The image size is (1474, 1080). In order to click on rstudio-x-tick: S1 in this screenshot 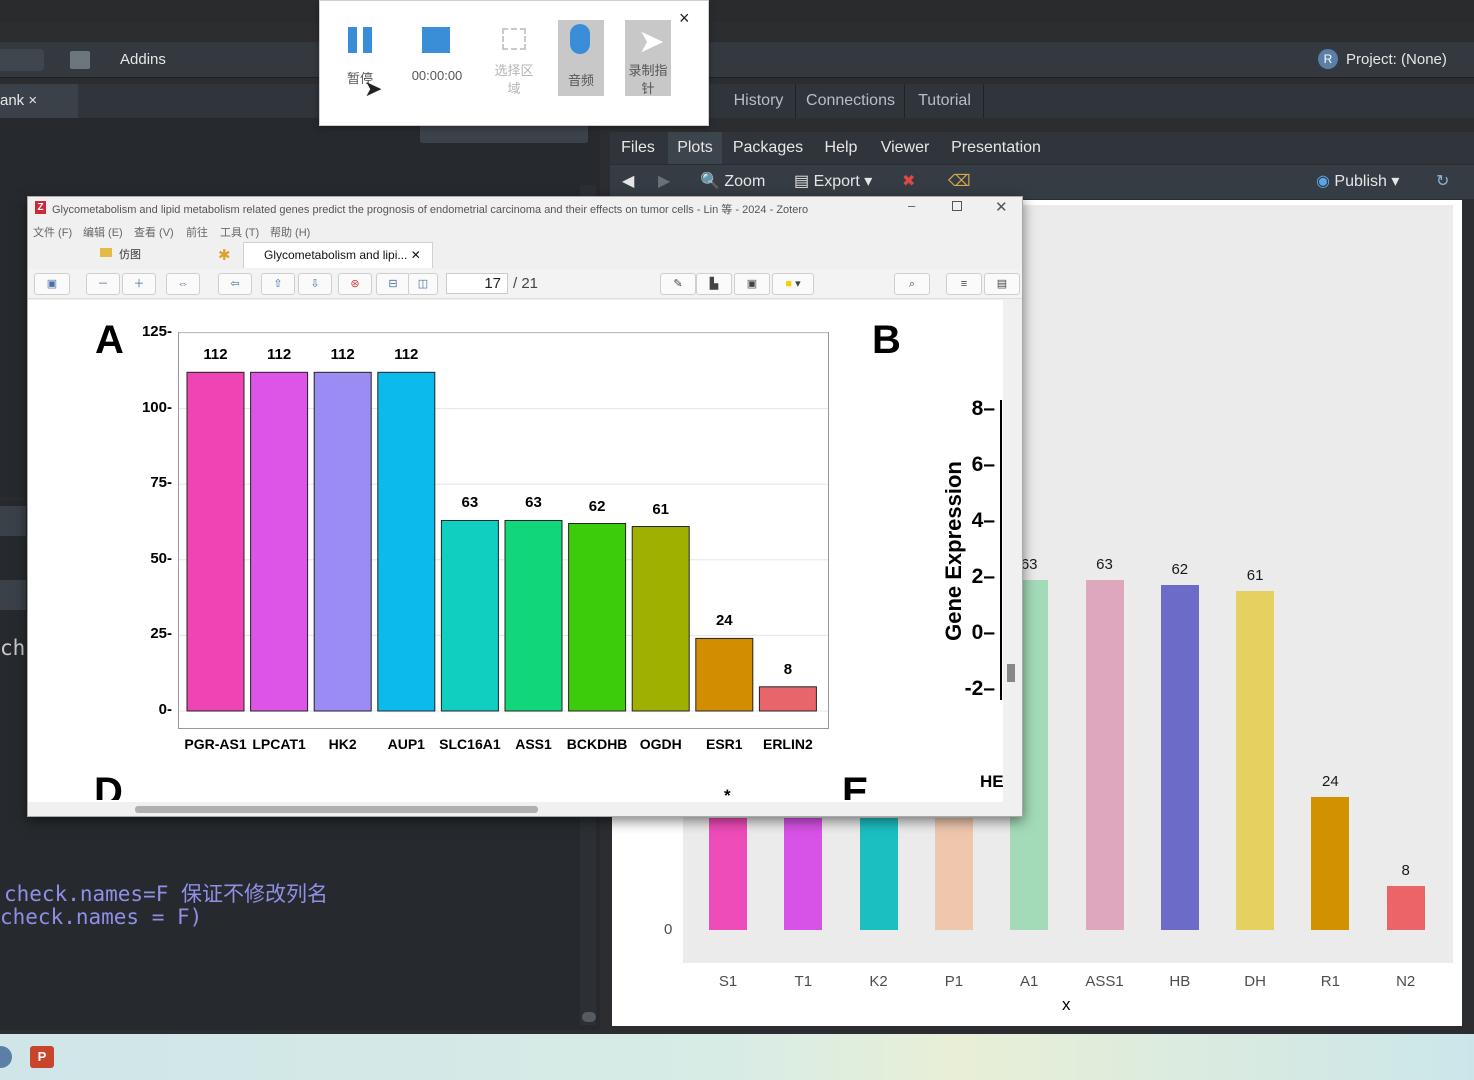, I will do `click(728, 981)`.